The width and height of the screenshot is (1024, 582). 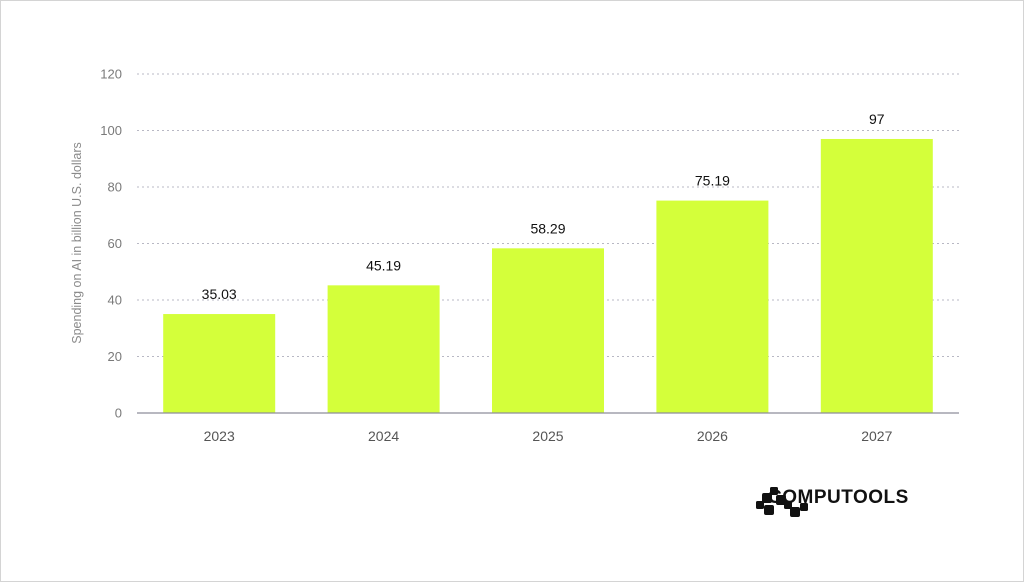 I want to click on y-tick-label: 40, so click(x=115, y=300).